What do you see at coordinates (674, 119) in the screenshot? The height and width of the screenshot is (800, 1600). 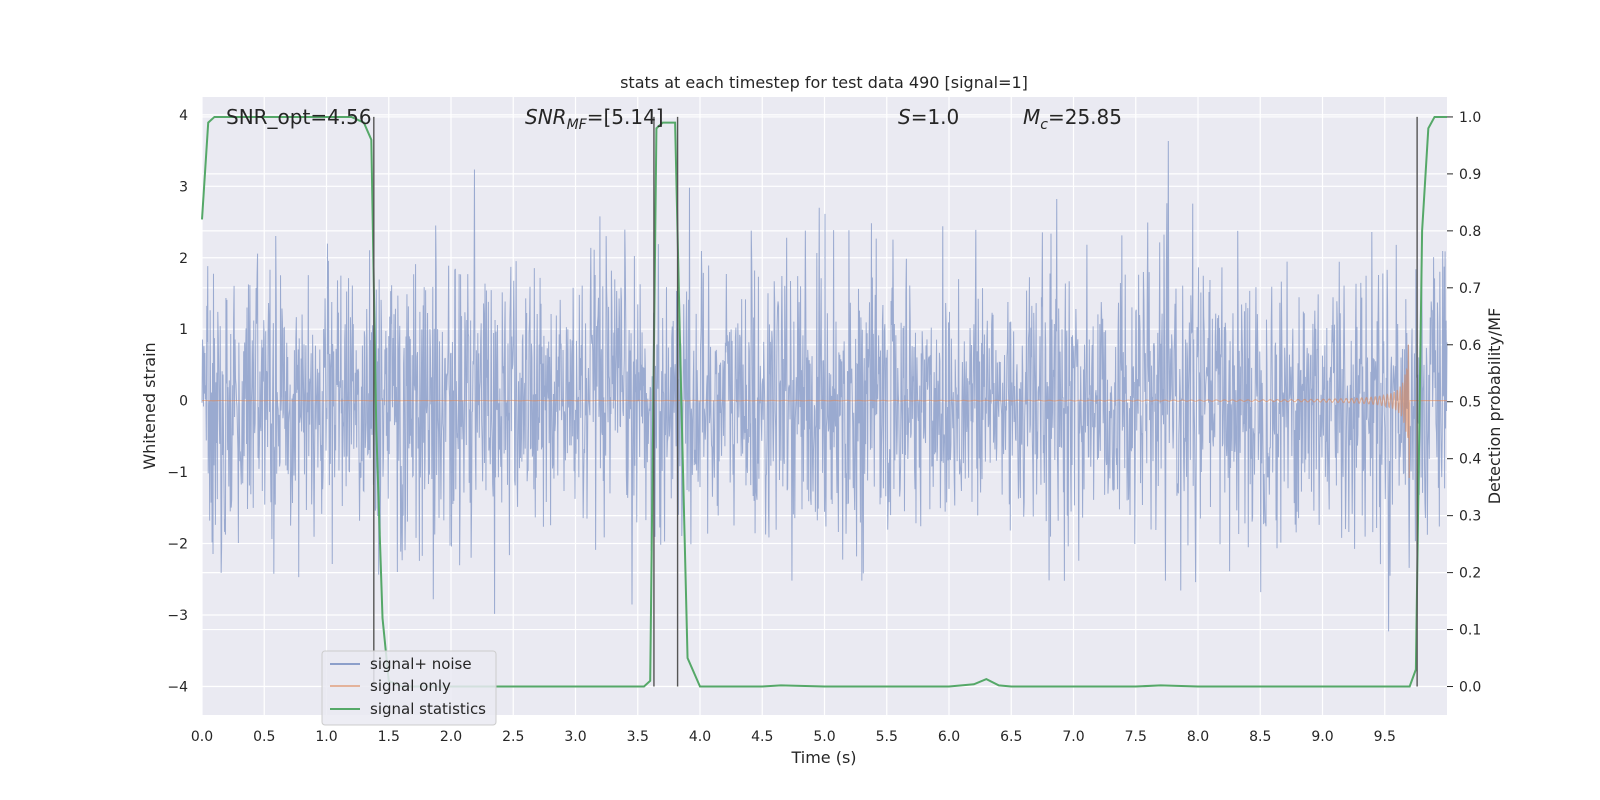 I see `annotations: SNR_opt=4.56 SNRMF=[5.14] S=1.0 Mc=25.85` at bounding box center [674, 119].